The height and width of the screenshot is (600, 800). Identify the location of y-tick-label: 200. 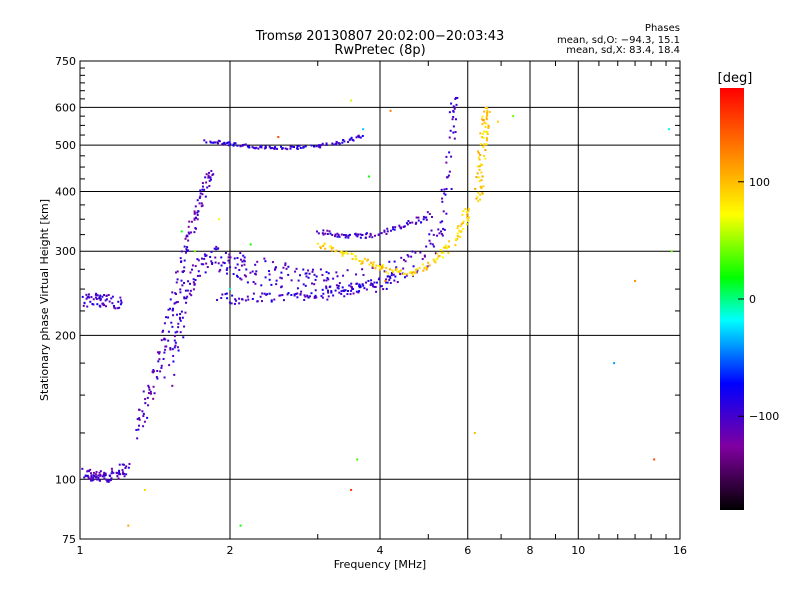
(65, 335).